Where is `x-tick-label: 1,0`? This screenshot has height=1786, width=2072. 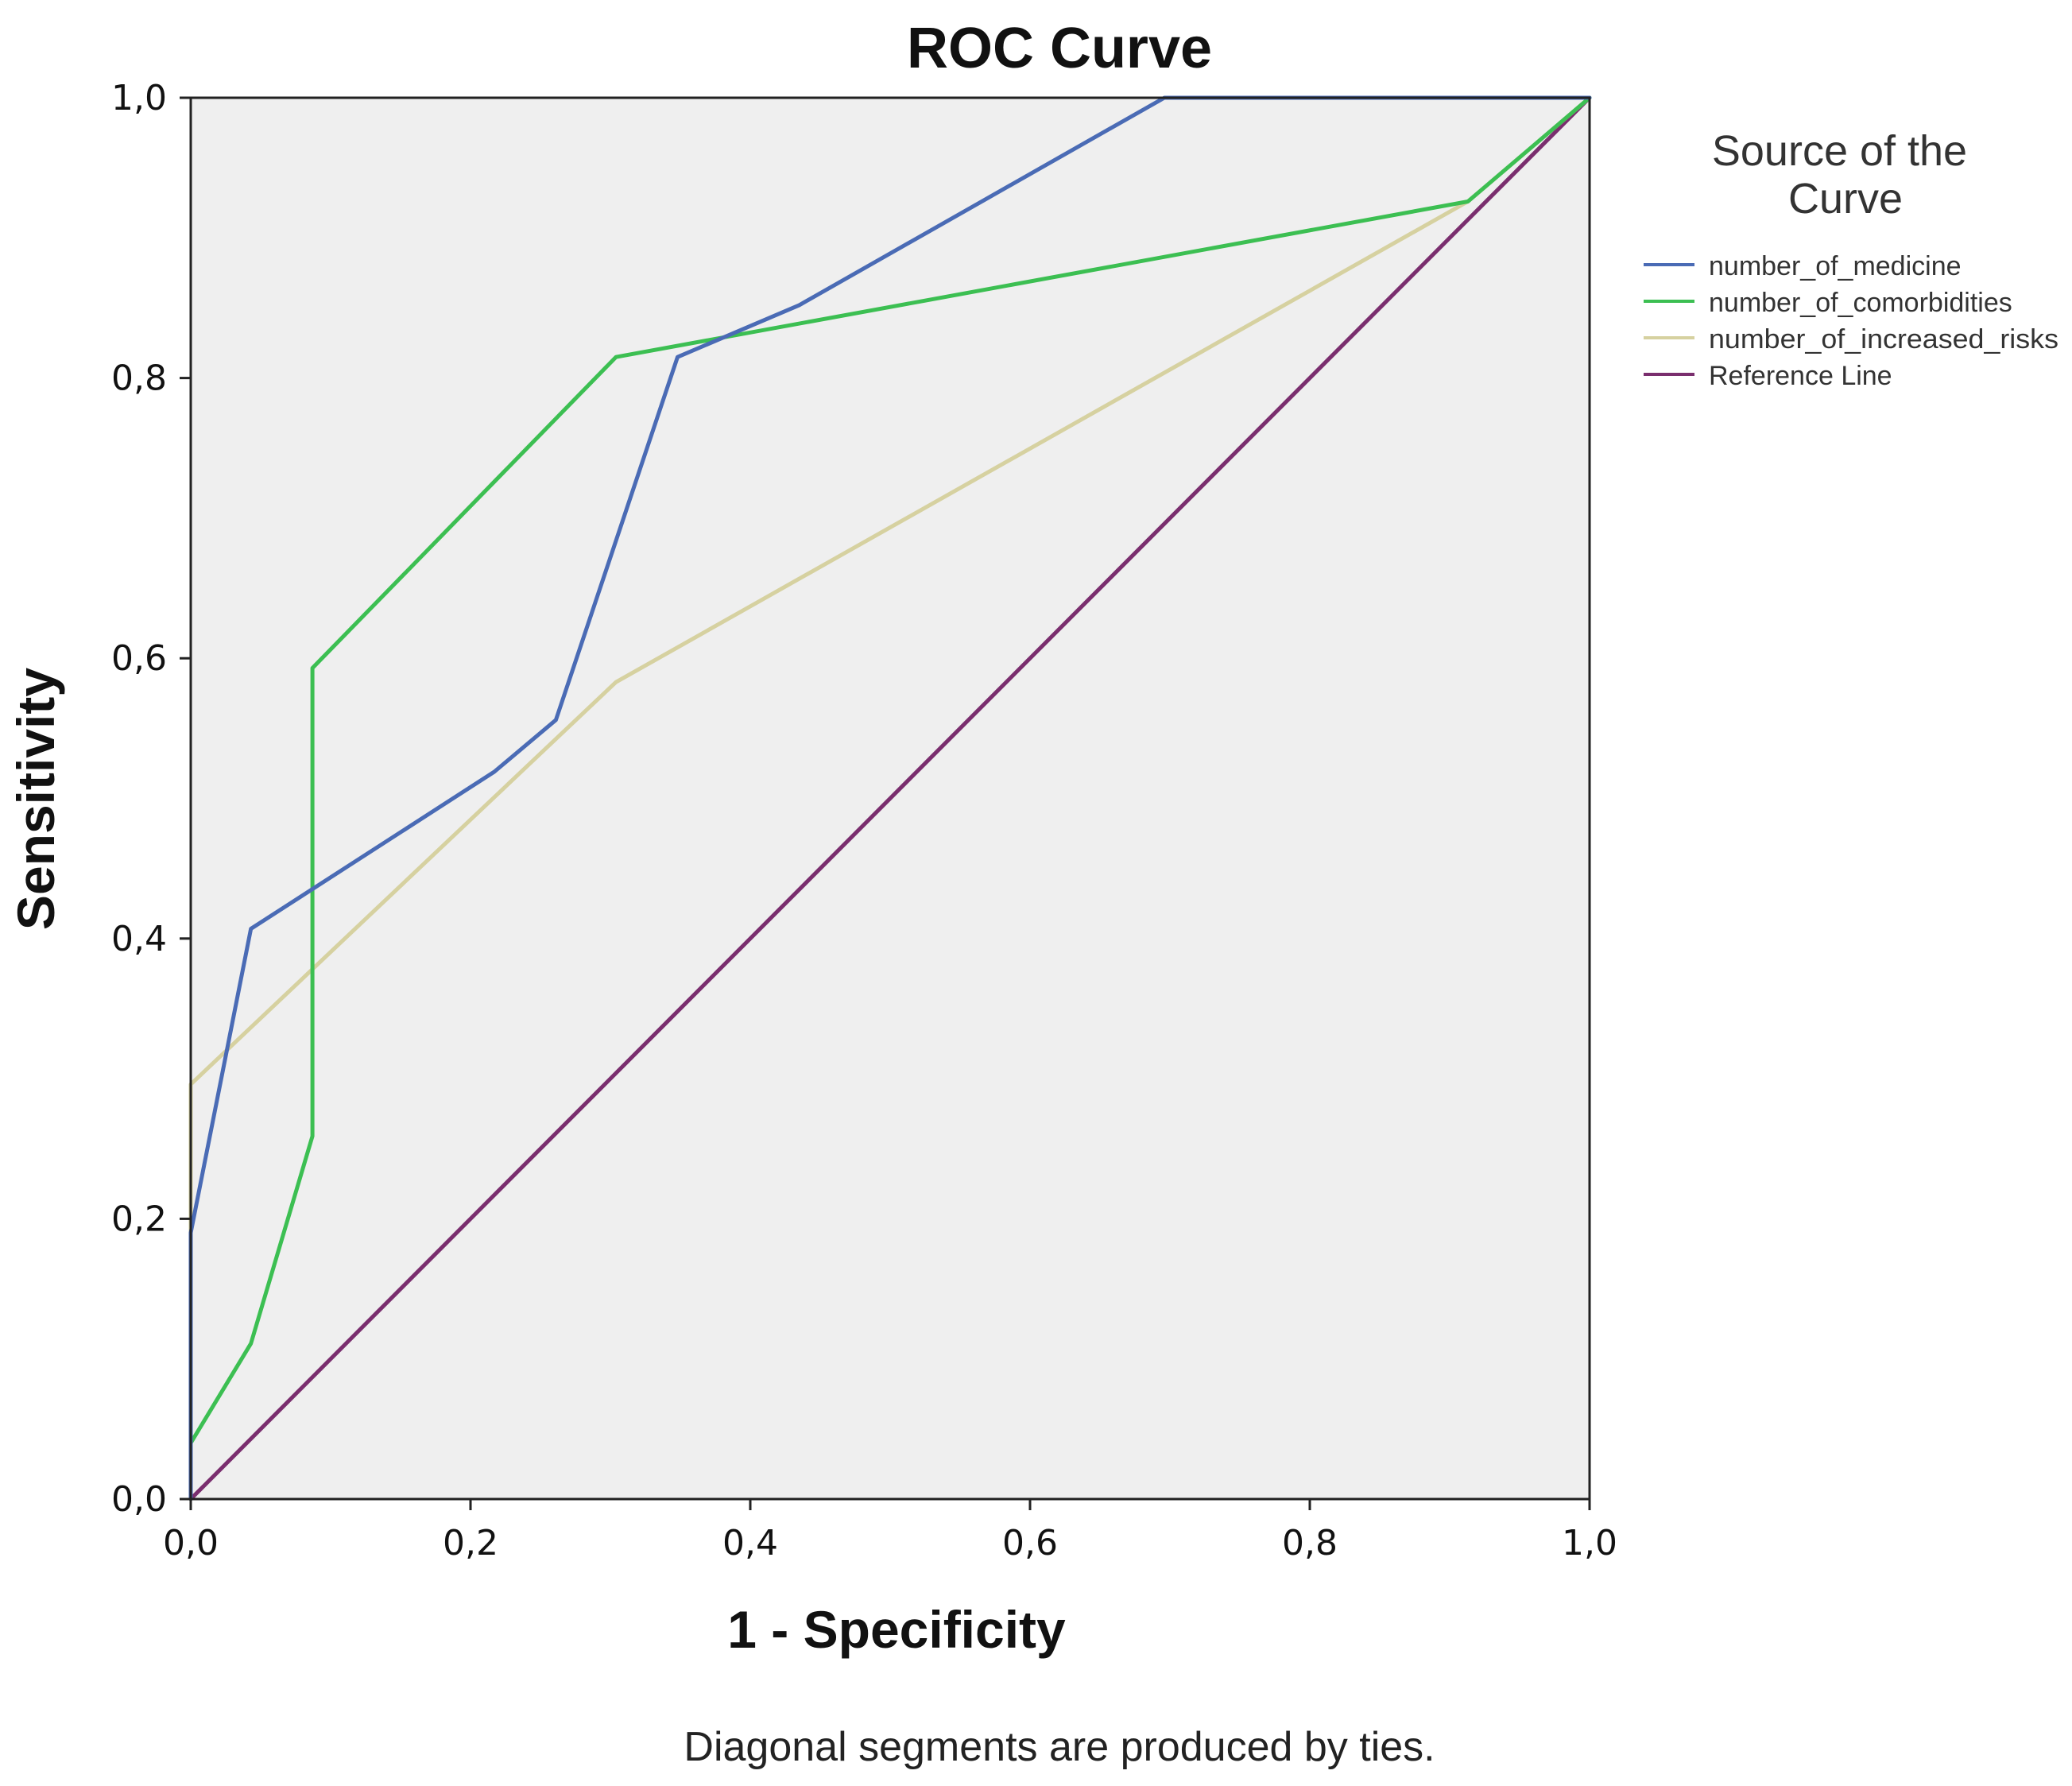 x-tick-label: 1,0 is located at coordinates (1589, 1543).